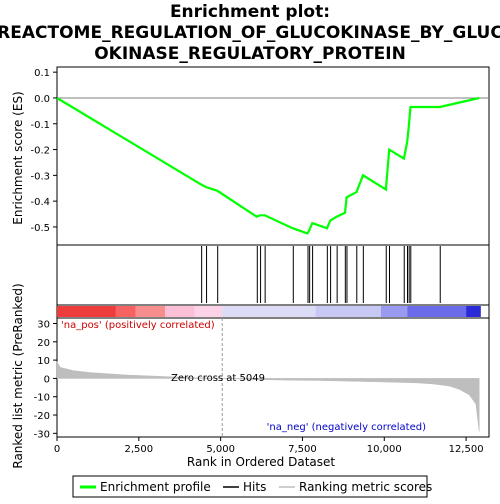 The height and width of the screenshot is (504, 500). What do you see at coordinates (302, 449) in the screenshot?
I see `x-tick-label-3: 7,500` at bounding box center [302, 449].